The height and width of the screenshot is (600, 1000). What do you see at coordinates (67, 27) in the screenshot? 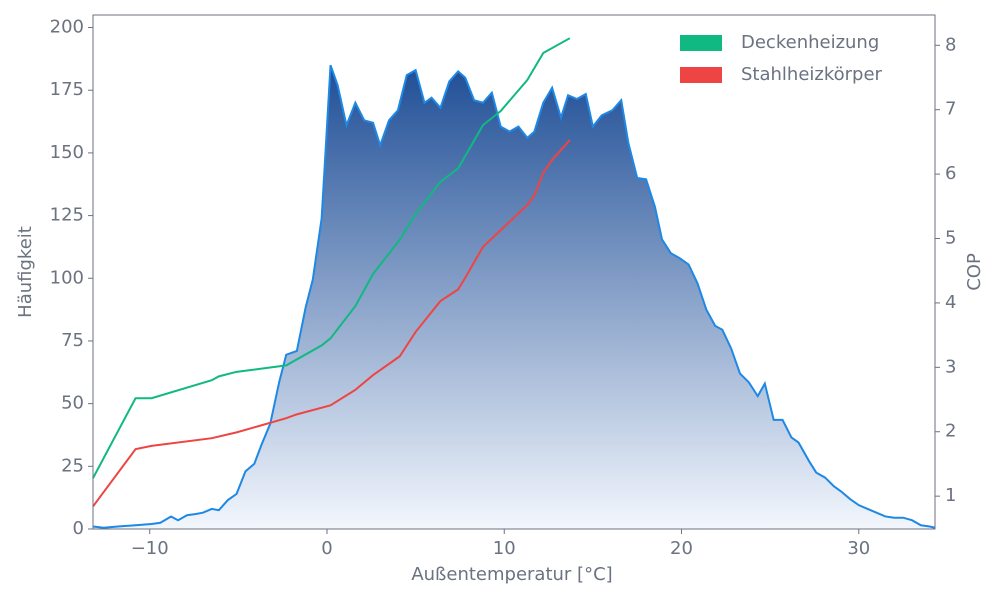
I see `y-tick-label: 200` at bounding box center [67, 27].